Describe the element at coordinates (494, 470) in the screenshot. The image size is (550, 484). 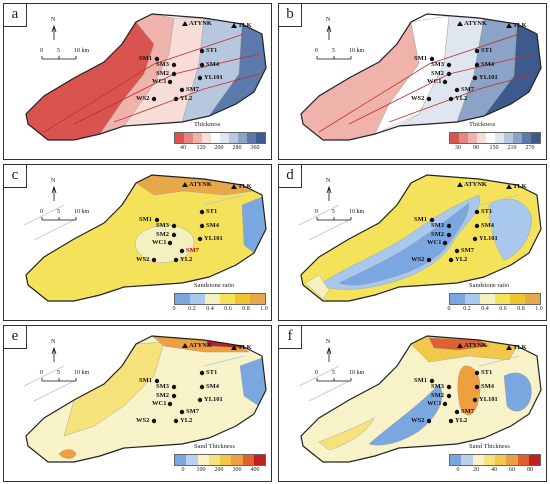
I see `legend-tick-label: 40` at that location.